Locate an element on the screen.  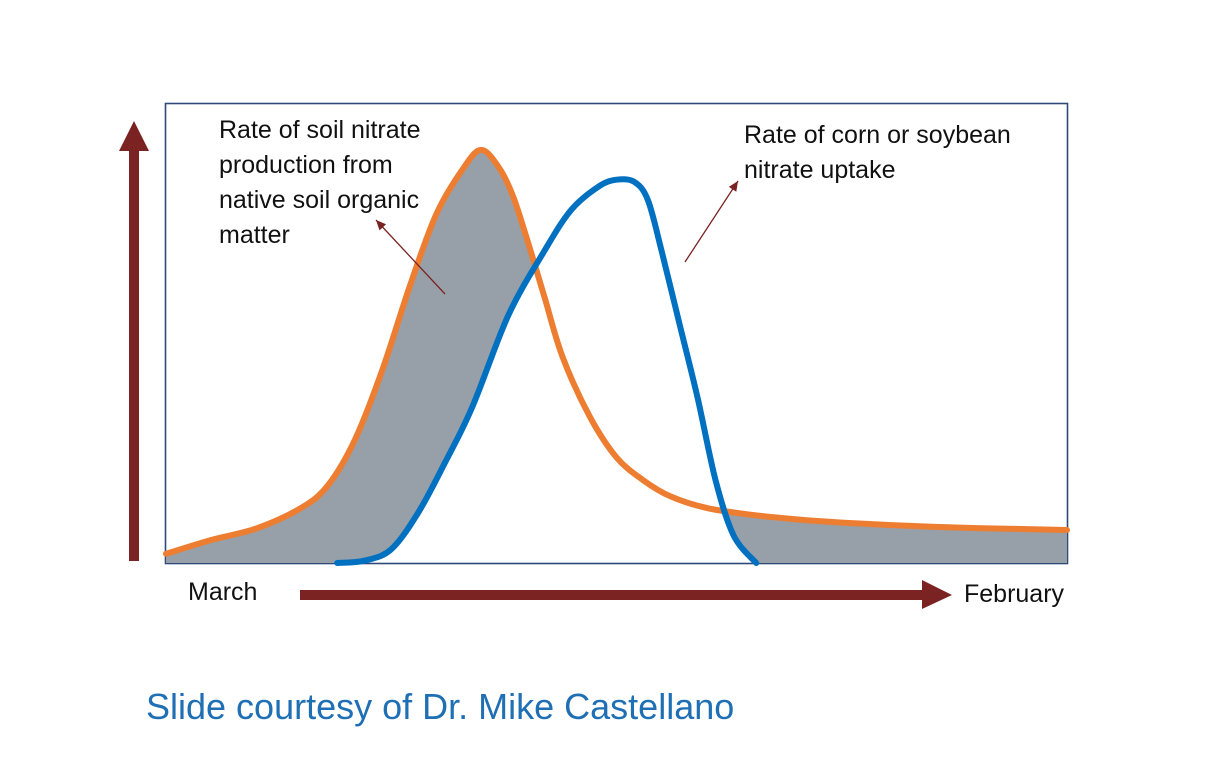
crop-uptake-label-line: nitrate uptake is located at coordinates (820, 170).